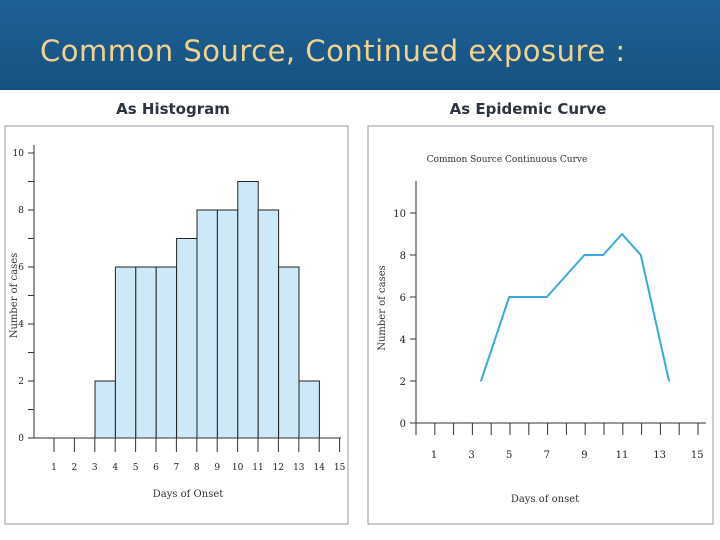  Describe the element at coordinates (528, 109) in the screenshot. I see `epidemic-heading: As Epidemic Curve` at that location.